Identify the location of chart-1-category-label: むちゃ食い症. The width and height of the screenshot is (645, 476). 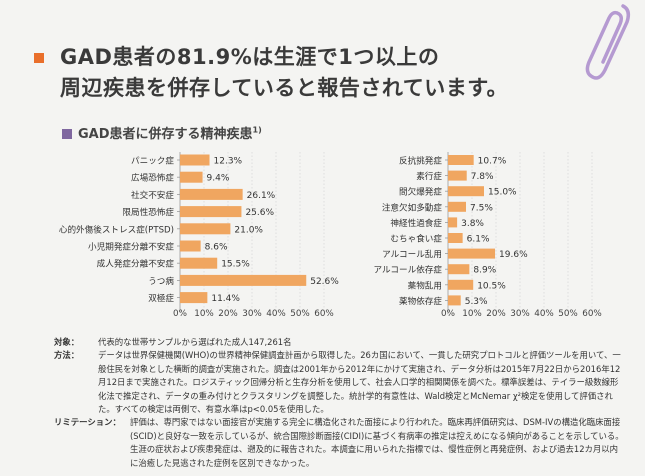
(416, 239).